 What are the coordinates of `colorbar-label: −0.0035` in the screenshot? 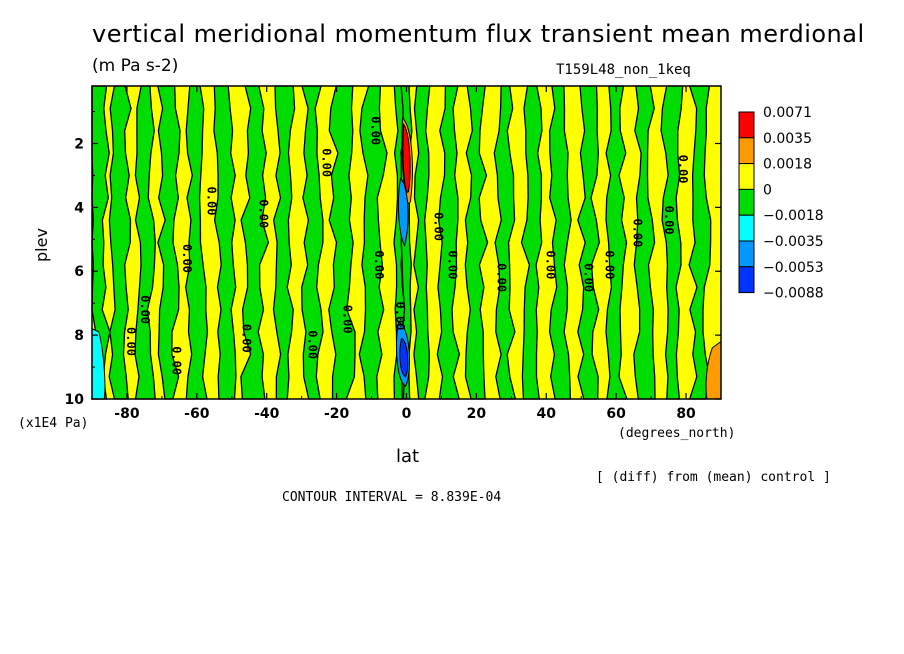 It's located at (793, 242).